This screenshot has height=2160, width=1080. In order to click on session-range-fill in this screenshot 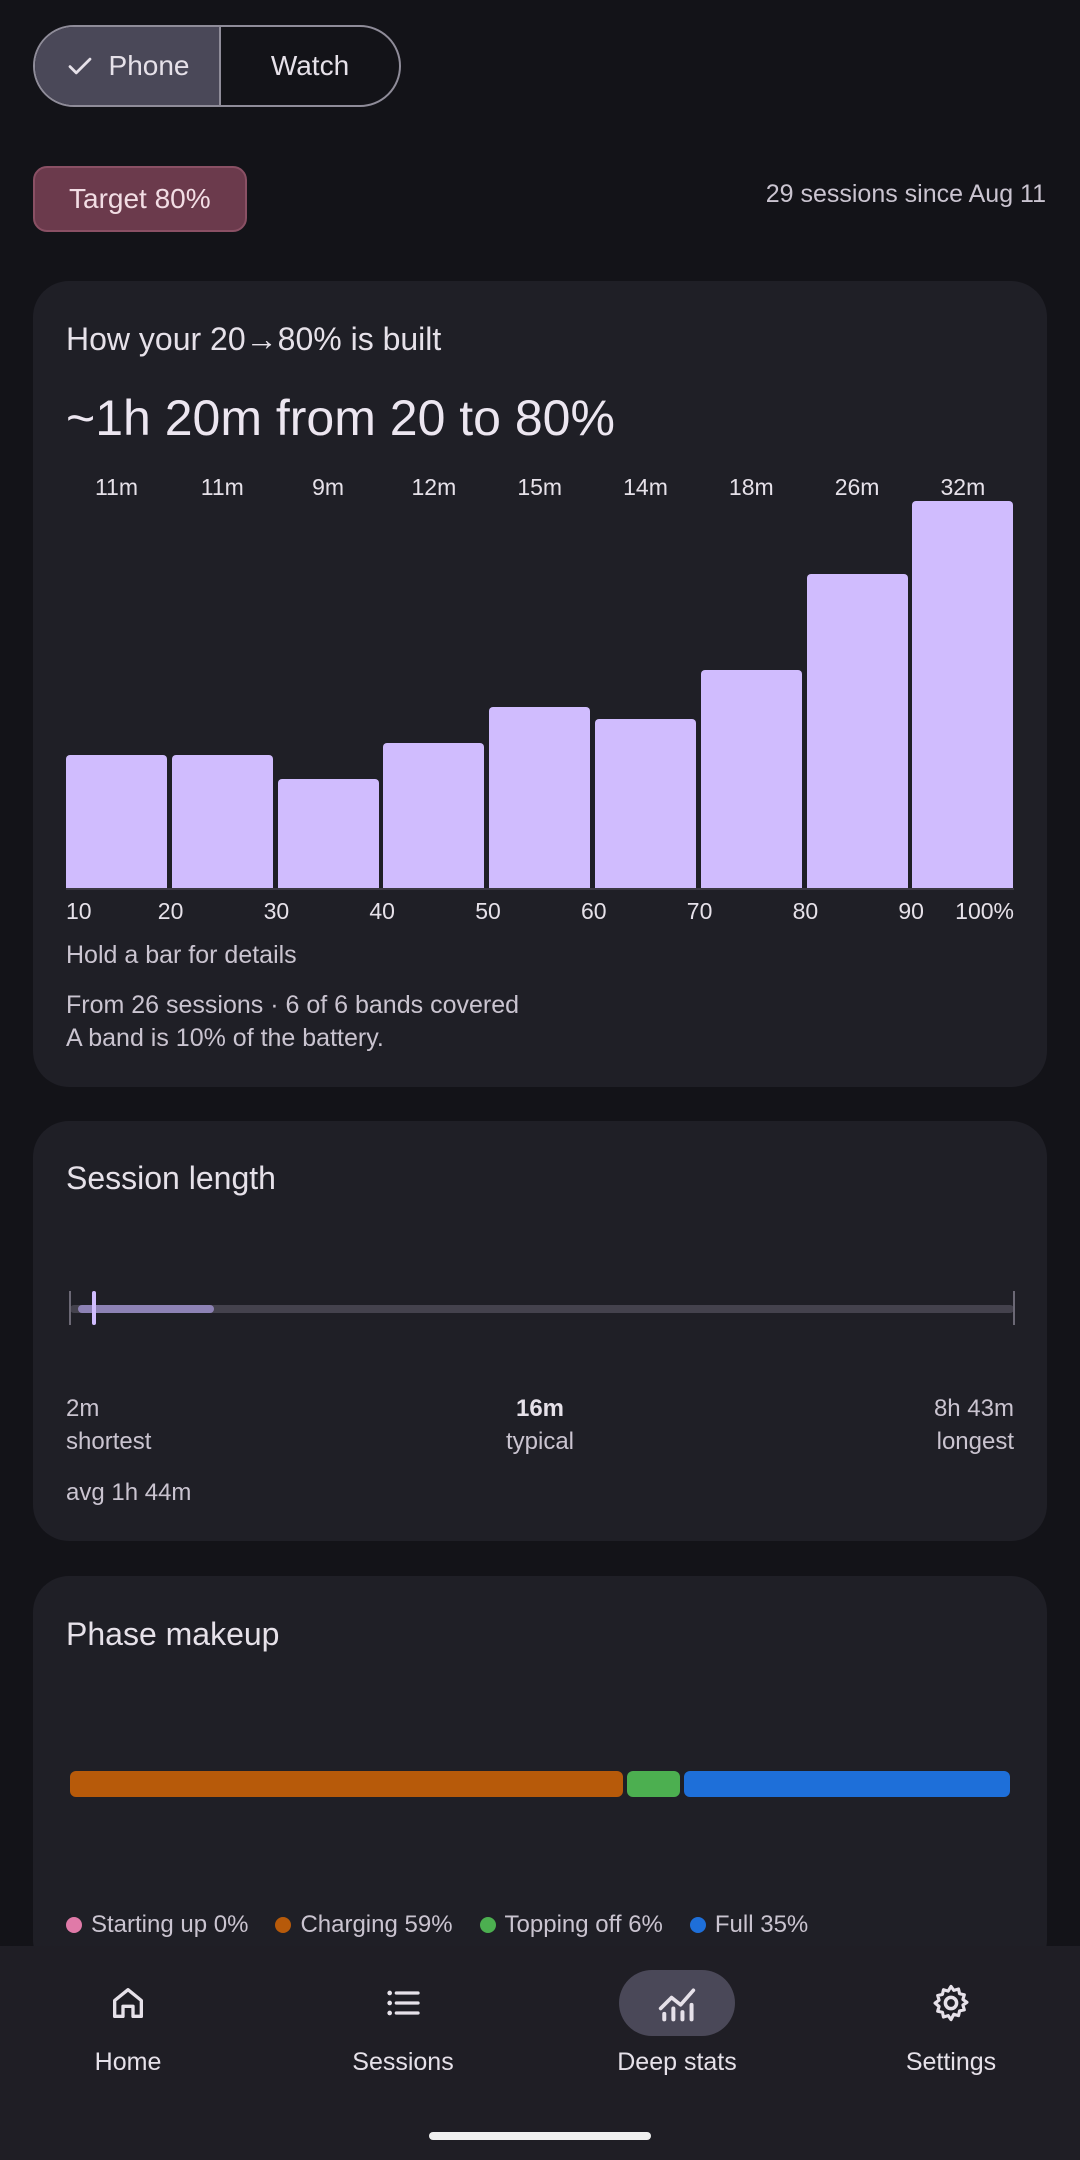, I will do `click(146, 1309)`.